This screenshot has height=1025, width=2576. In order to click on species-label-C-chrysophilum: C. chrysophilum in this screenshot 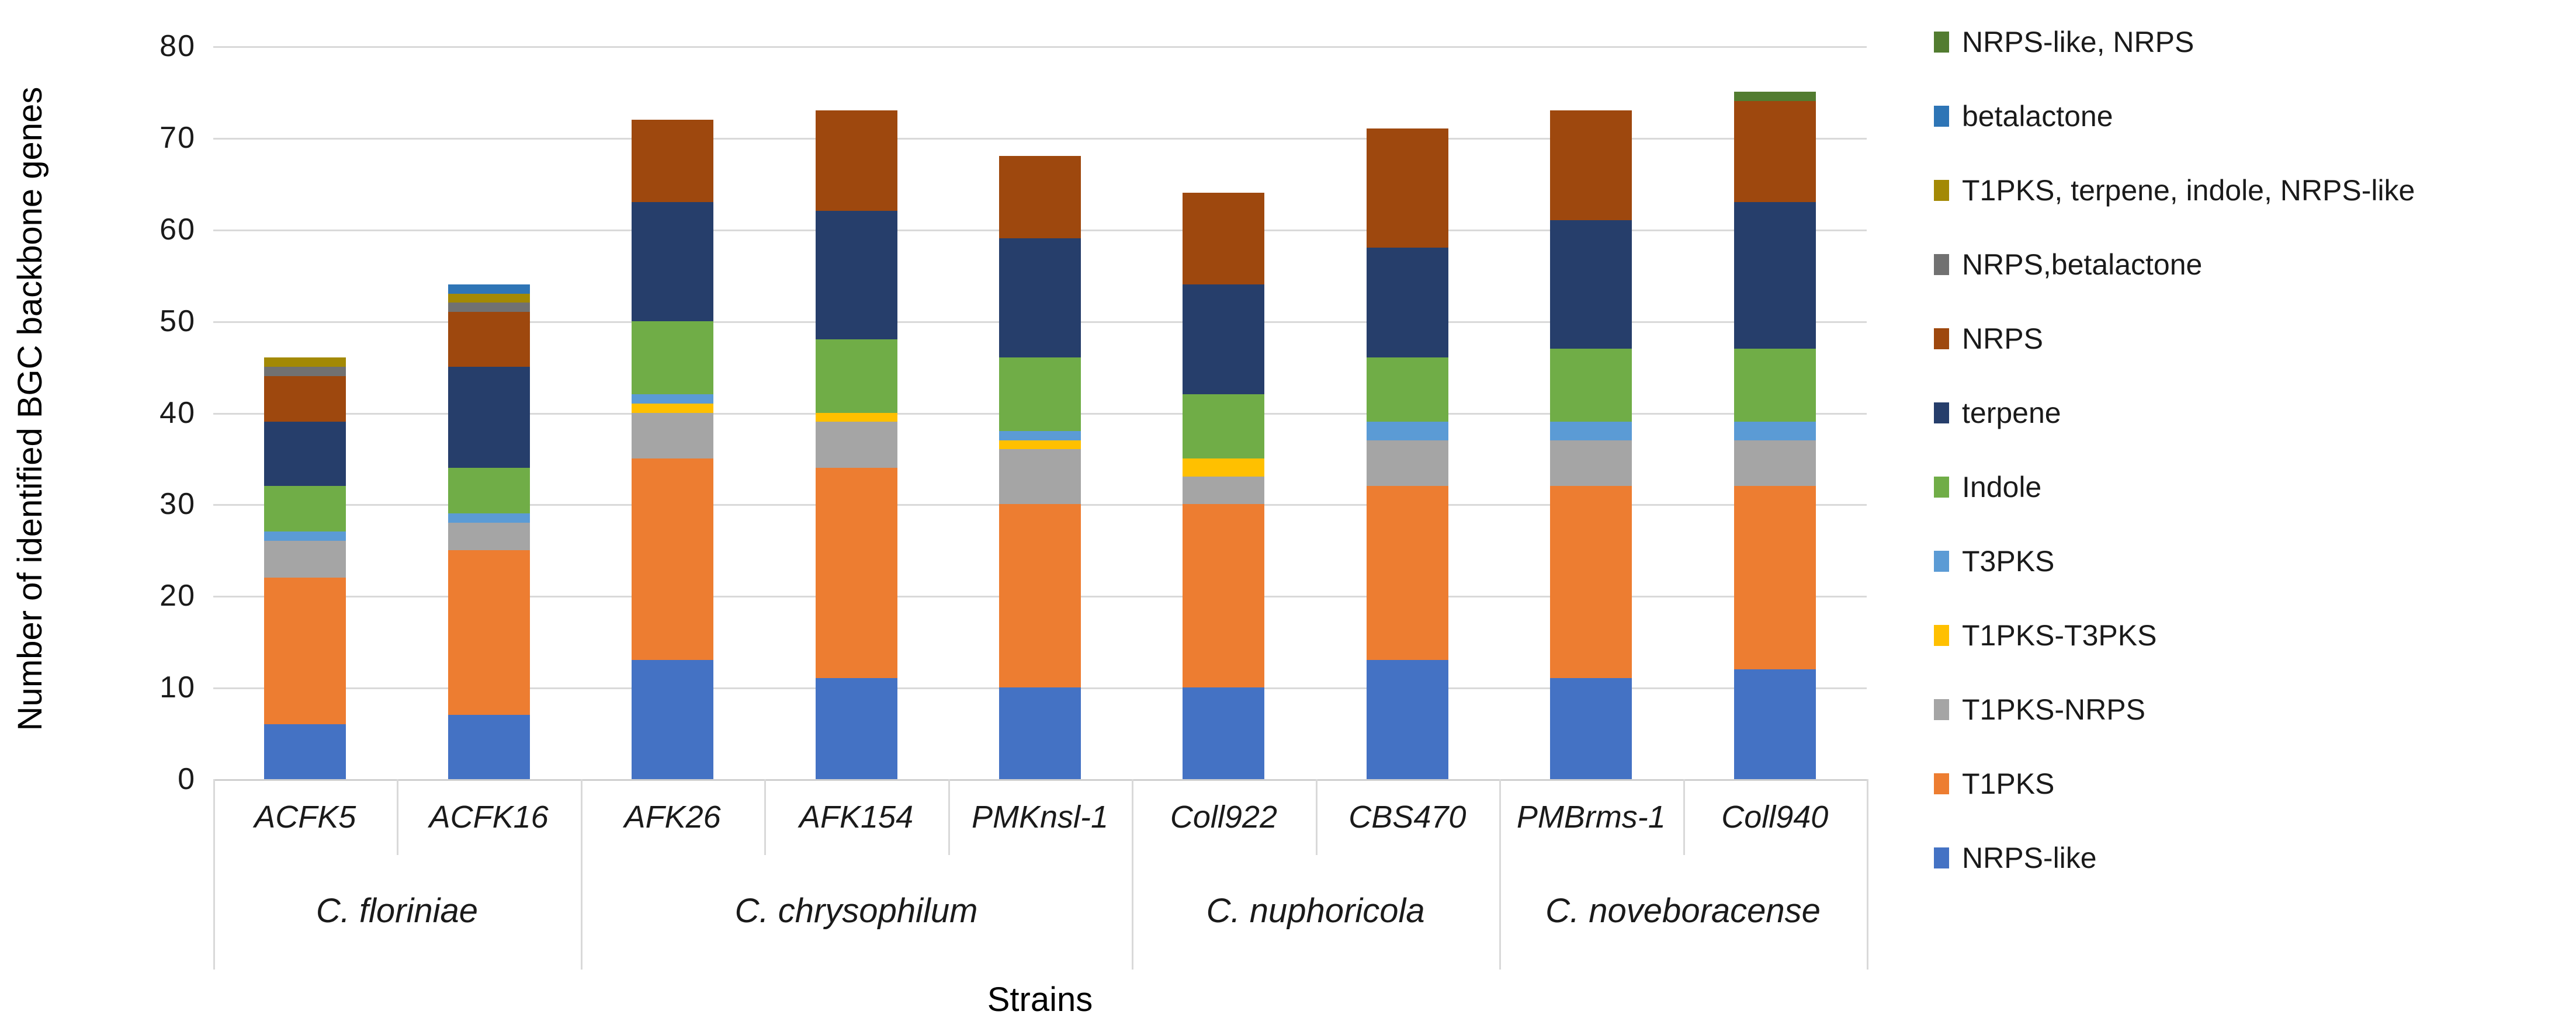, I will do `click(856, 910)`.